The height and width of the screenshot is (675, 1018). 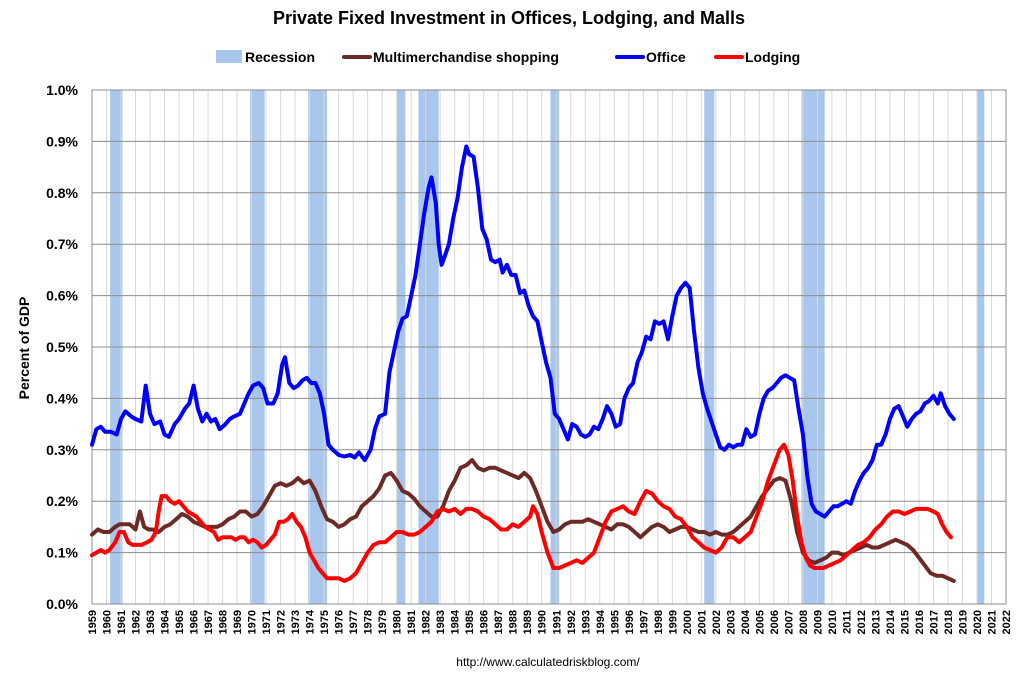 What do you see at coordinates (456, 621) in the screenshot?
I see `x-tick-label: 1984` at bounding box center [456, 621].